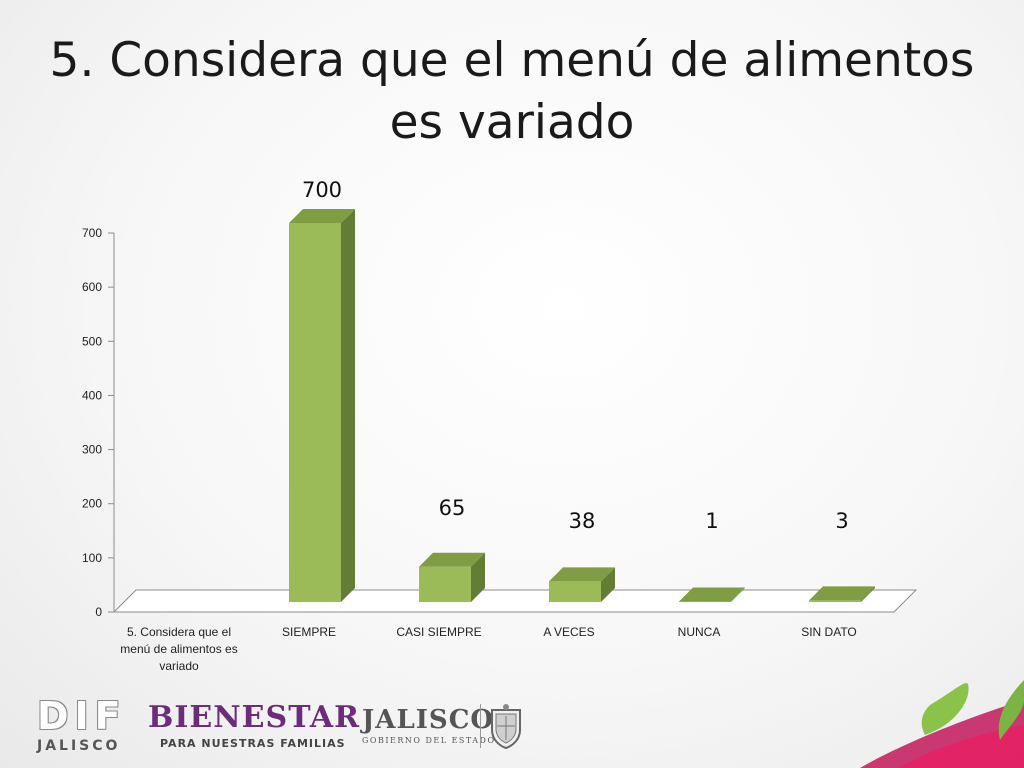 The height and width of the screenshot is (768, 1024). What do you see at coordinates (322, 190) in the screenshot?
I see `data-label: 700` at bounding box center [322, 190].